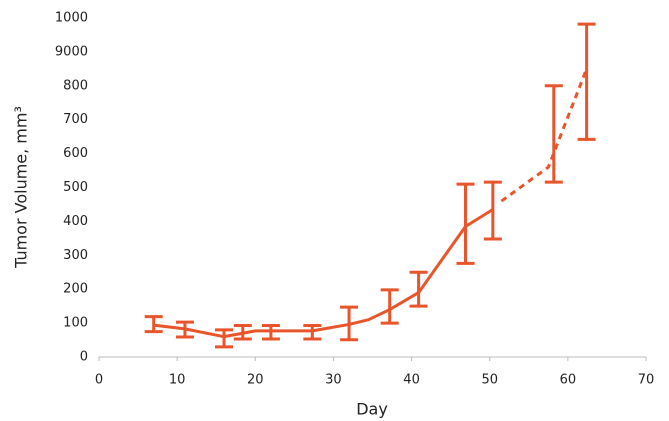 This screenshot has width=669, height=421. Describe the element at coordinates (75, 323) in the screenshot. I see `y-tick-label: 100` at that location.